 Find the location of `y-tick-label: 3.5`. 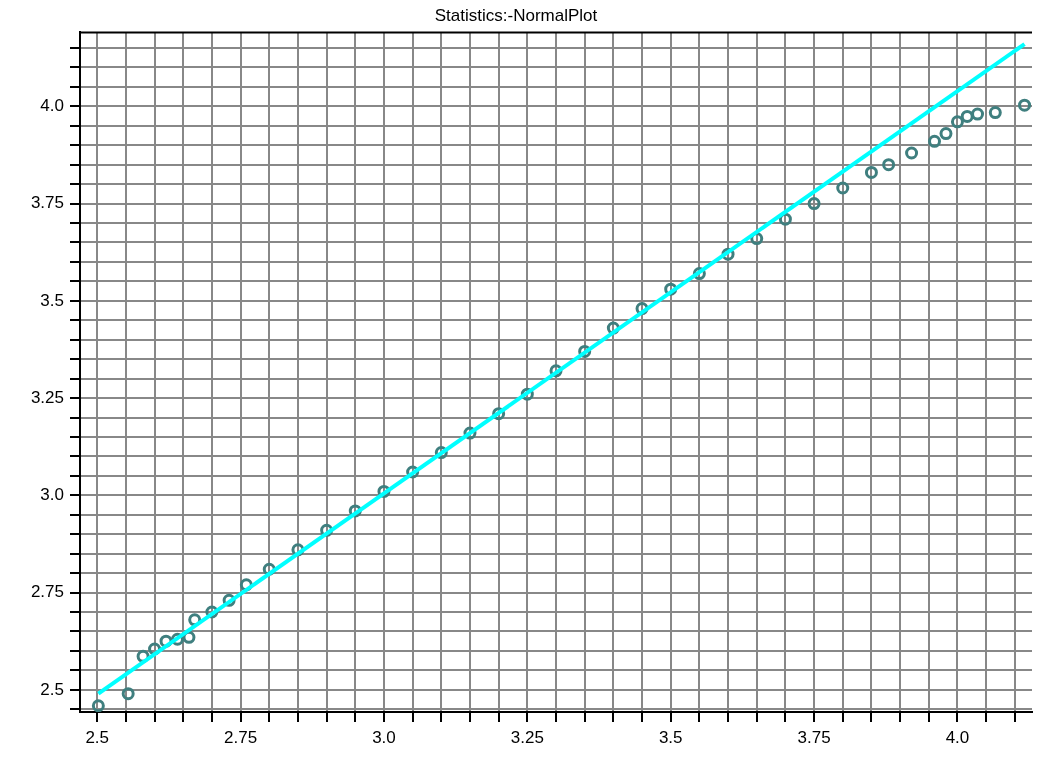

y-tick-label: 3.5 is located at coordinates (52, 300).